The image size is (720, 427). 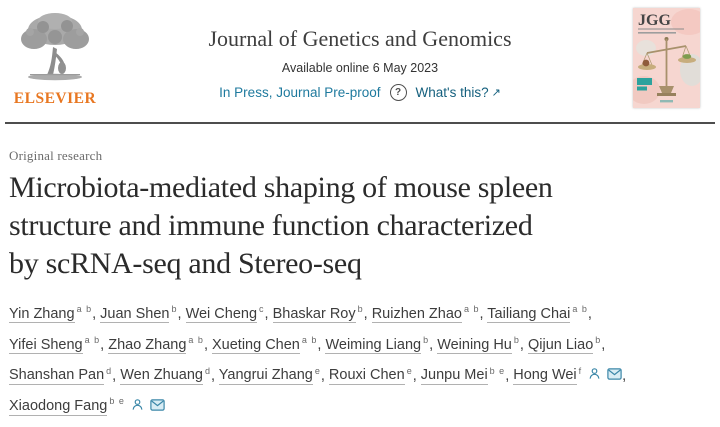 What do you see at coordinates (42, 314) in the screenshot?
I see `author-name: Yin Zhang` at bounding box center [42, 314].